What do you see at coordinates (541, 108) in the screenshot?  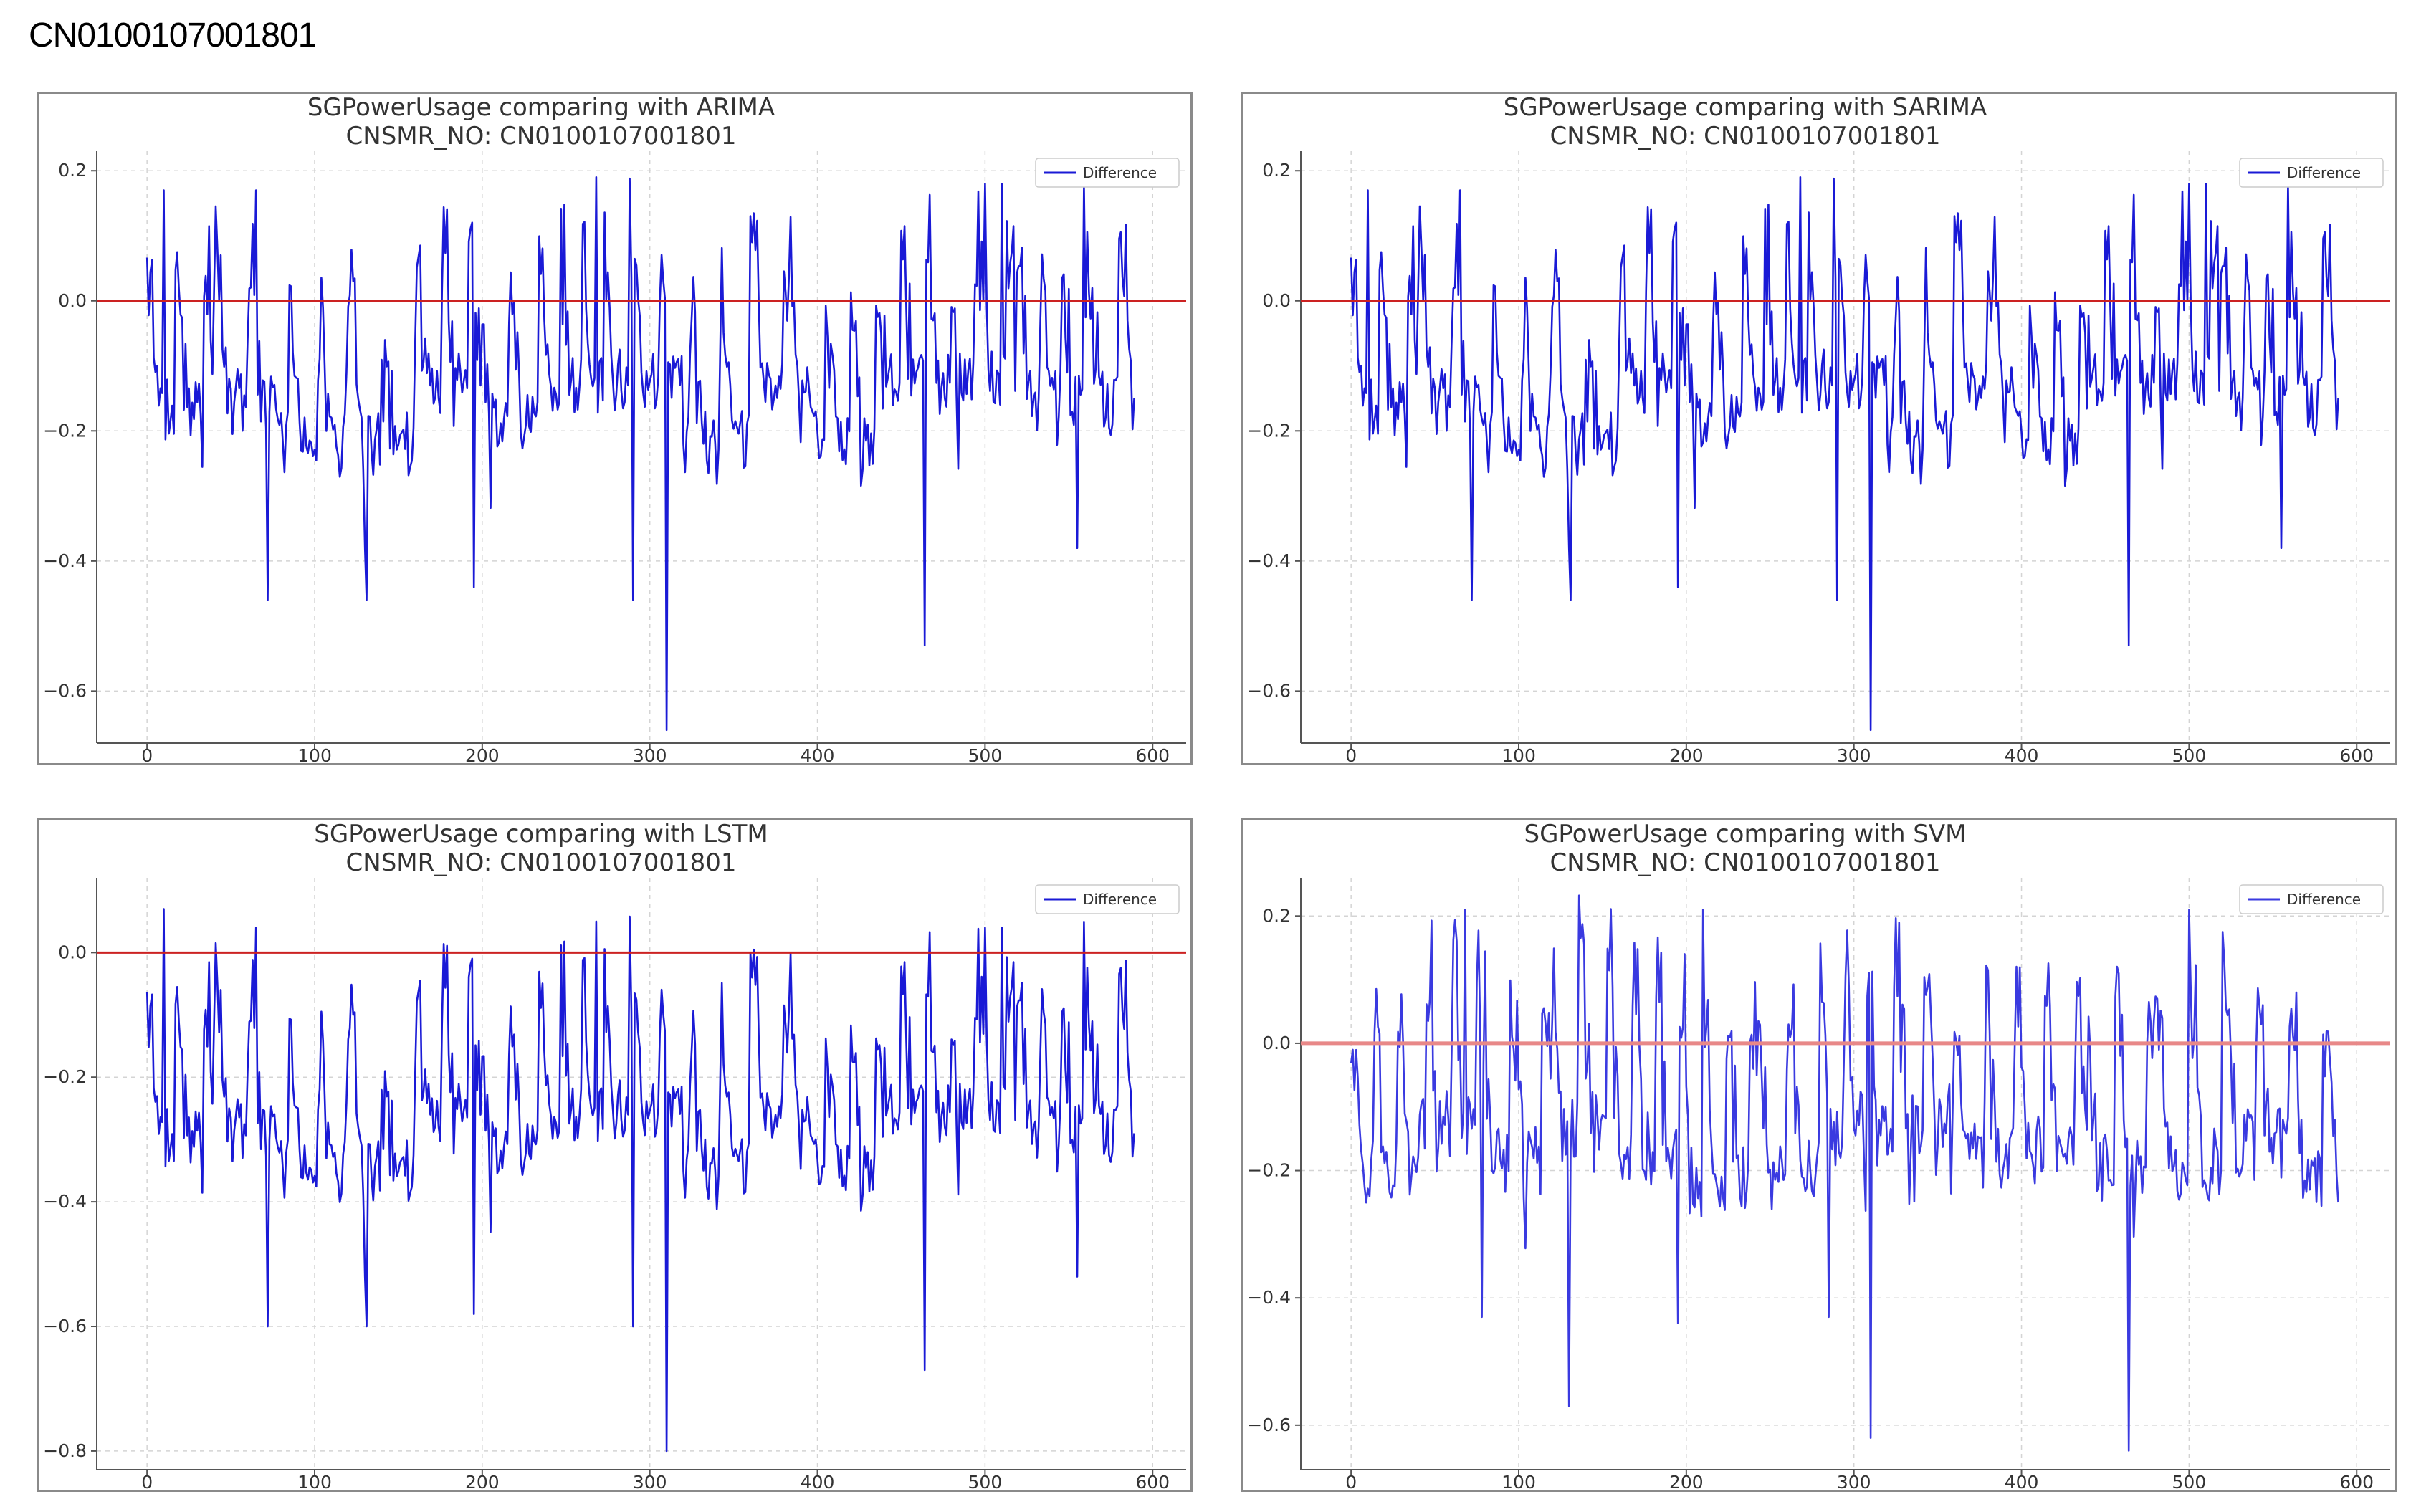 I see `chart-title: SGPowerUsage comparing with ARIMA` at bounding box center [541, 108].